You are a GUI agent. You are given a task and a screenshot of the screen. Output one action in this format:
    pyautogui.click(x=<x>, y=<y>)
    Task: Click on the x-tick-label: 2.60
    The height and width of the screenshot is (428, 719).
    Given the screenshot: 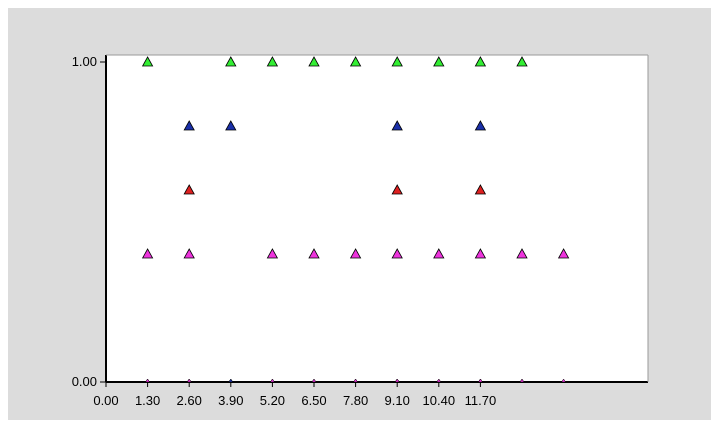 What is the action you would take?
    pyautogui.click(x=189, y=400)
    